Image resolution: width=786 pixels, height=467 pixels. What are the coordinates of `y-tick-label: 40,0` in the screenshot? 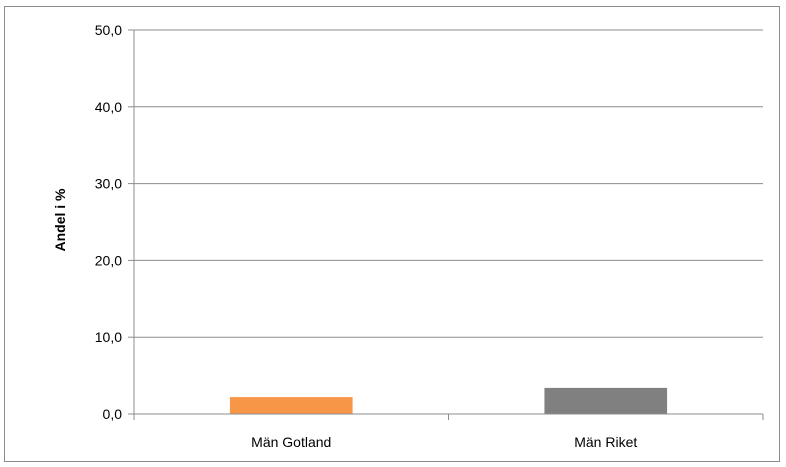 It's located at (108, 107).